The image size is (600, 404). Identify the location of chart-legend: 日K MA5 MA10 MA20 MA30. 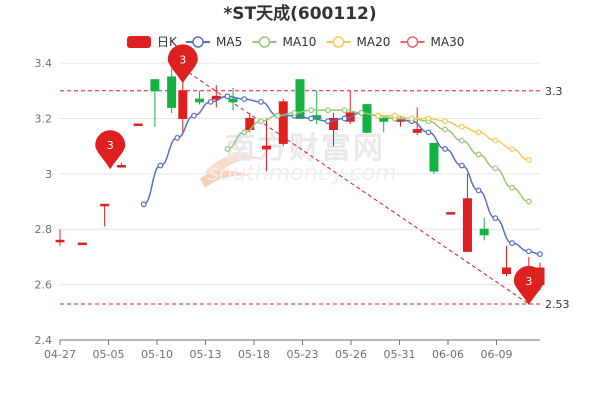
(295, 42).